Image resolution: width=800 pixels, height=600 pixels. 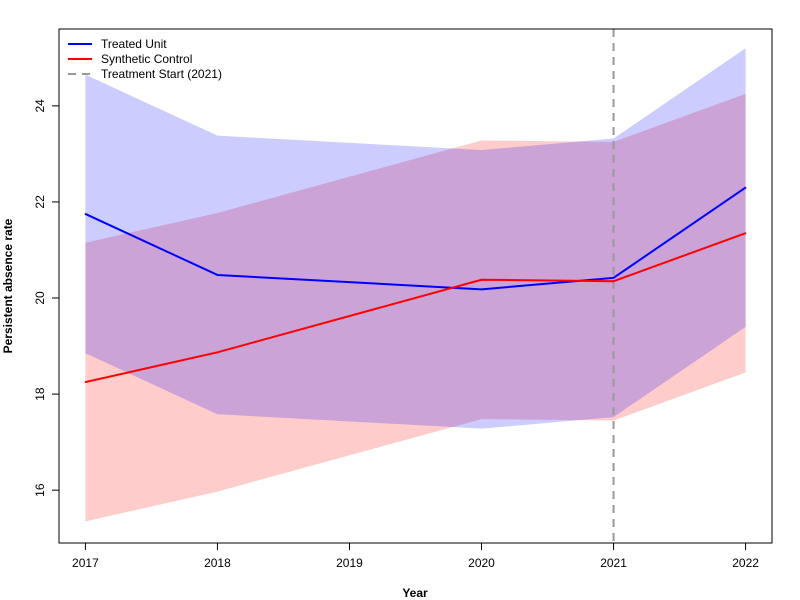 I want to click on y-tick-label: 24, so click(x=40, y=106).